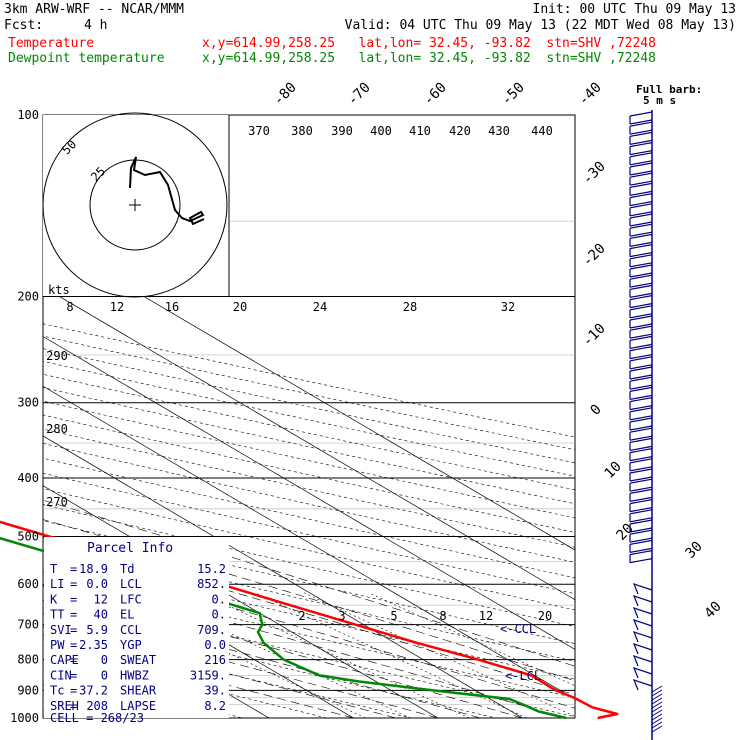 This screenshot has width=740, height=740. What do you see at coordinates (61, 630) in the screenshot?
I see `parcel-key: SVI` at bounding box center [61, 630].